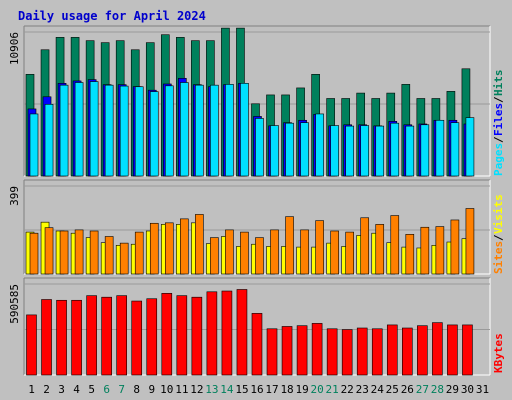  What do you see at coordinates (121, 389) in the screenshot?
I see `x-tick-label: 7` at bounding box center [121, 389].